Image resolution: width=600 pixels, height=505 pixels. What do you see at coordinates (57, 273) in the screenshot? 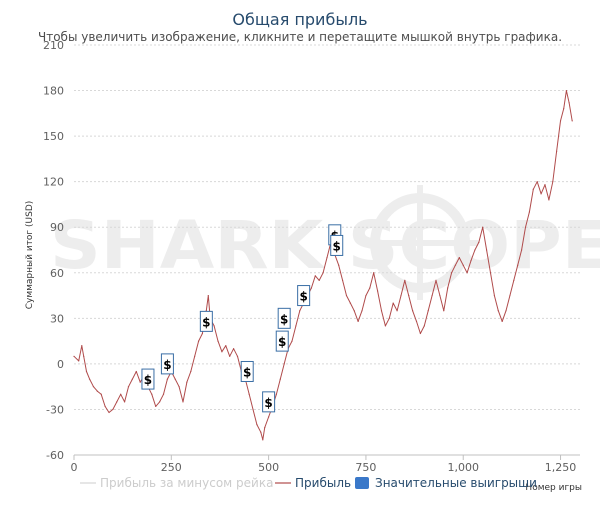
I see `y-tick-label: 60` at bounding box center [57, 273].